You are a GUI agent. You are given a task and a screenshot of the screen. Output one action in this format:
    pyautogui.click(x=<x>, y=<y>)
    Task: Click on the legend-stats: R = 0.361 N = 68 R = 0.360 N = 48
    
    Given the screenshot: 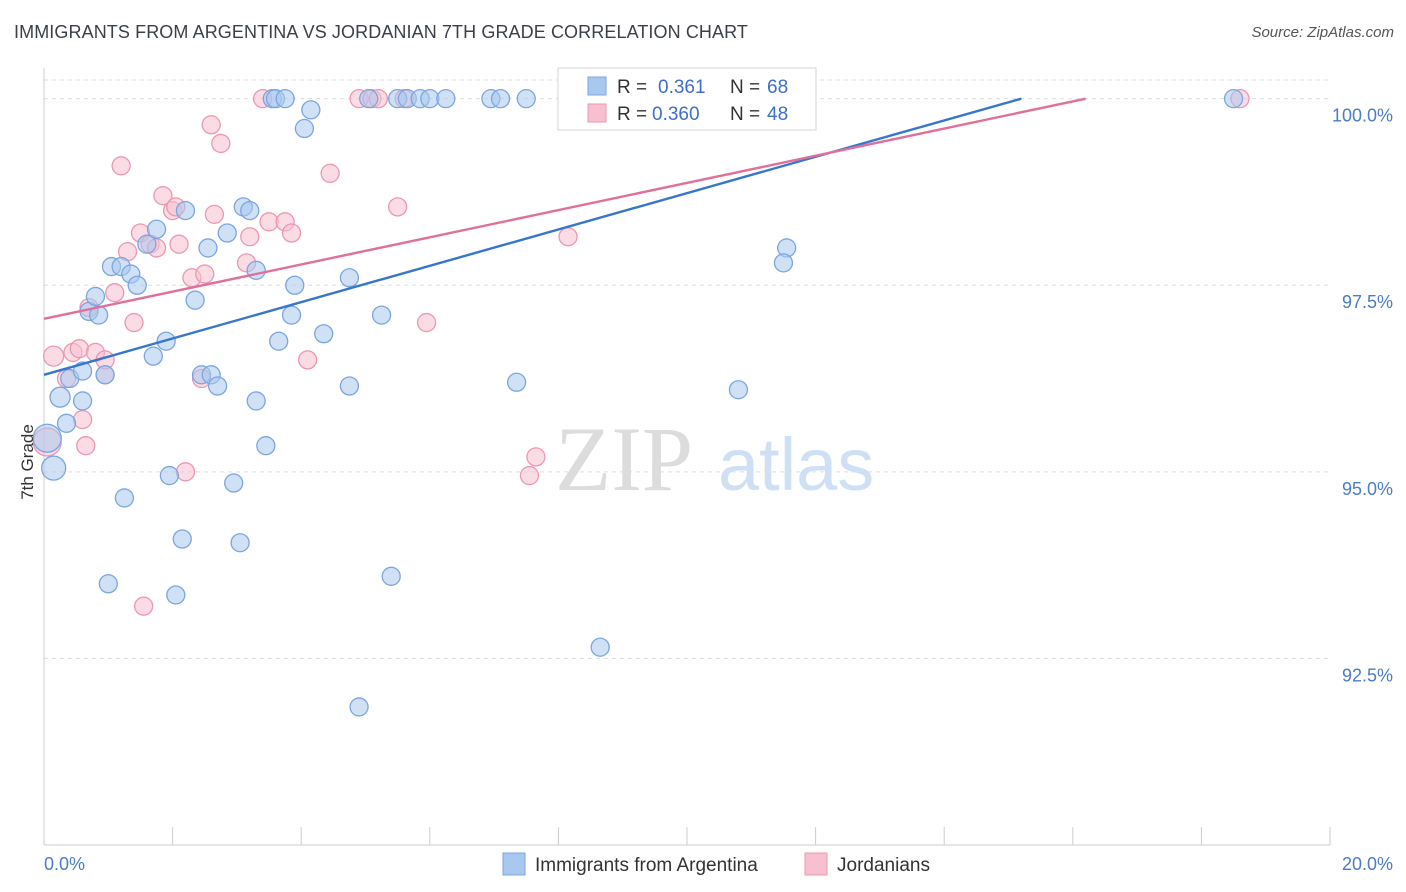 What is the action you would take?
    pyautogui.click(x=687, y=99)
    